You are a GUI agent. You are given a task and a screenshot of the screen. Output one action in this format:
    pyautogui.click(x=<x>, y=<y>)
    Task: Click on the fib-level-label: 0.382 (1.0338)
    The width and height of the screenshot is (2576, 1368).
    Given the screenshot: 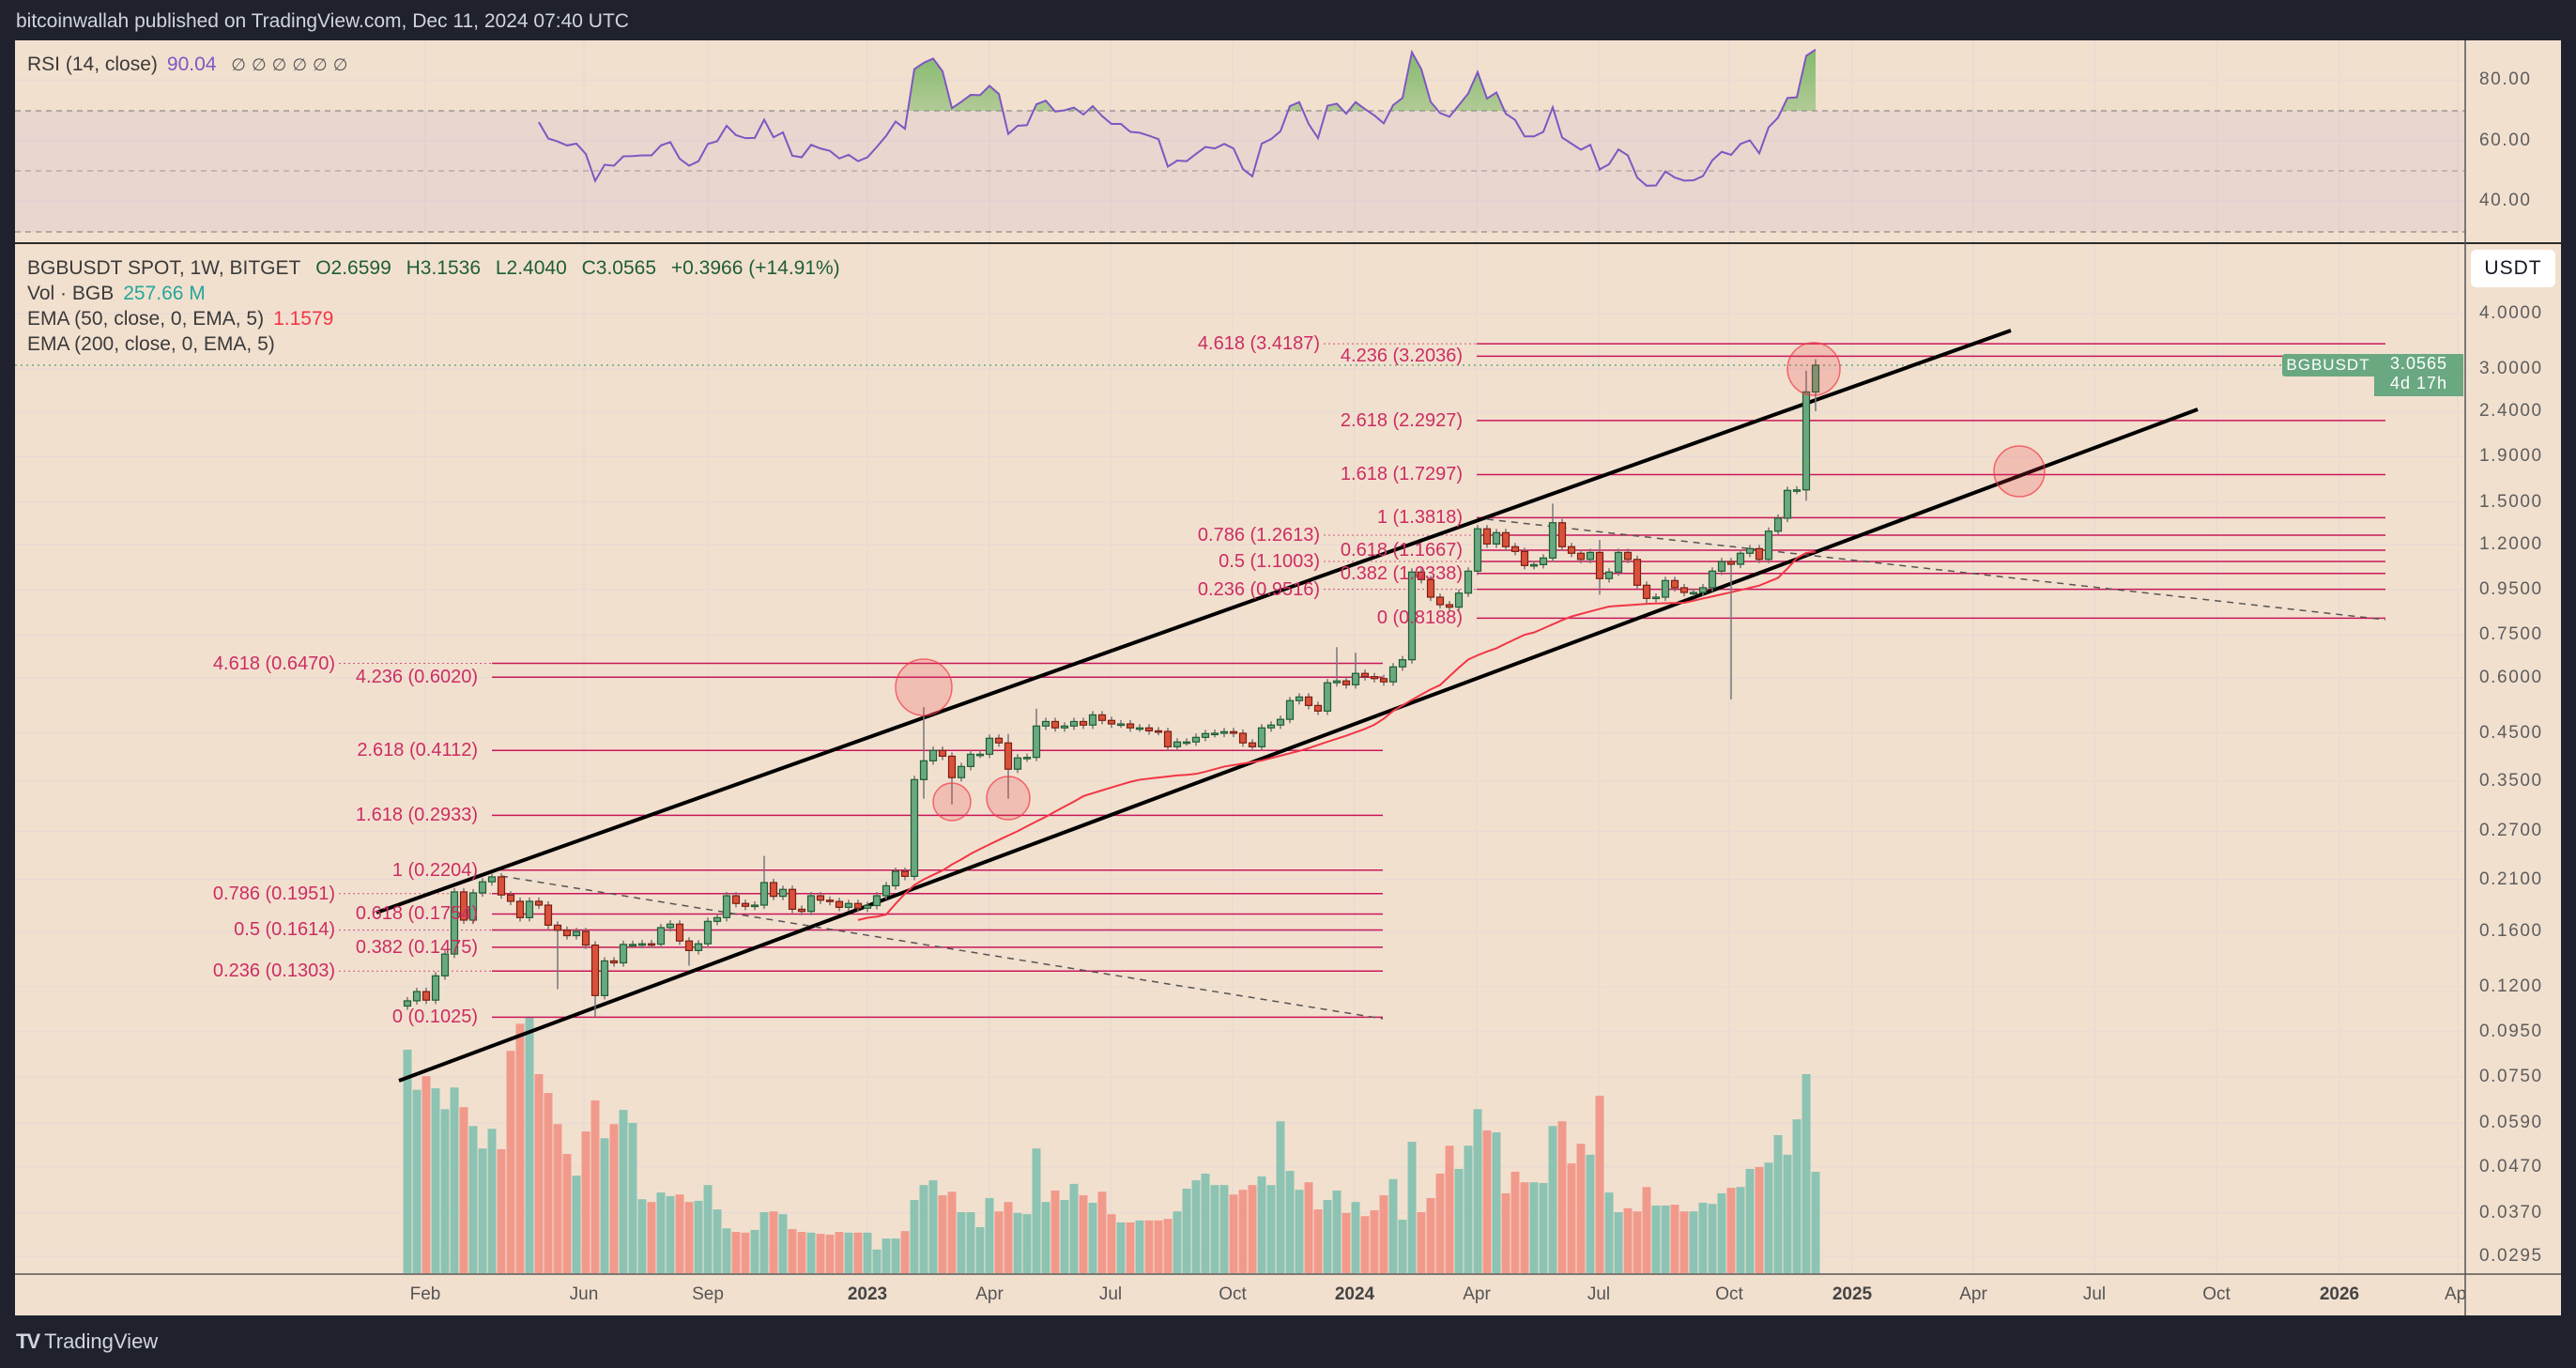 What is the action you would take?
    pyautogui.click(x=1401, y=573)
    